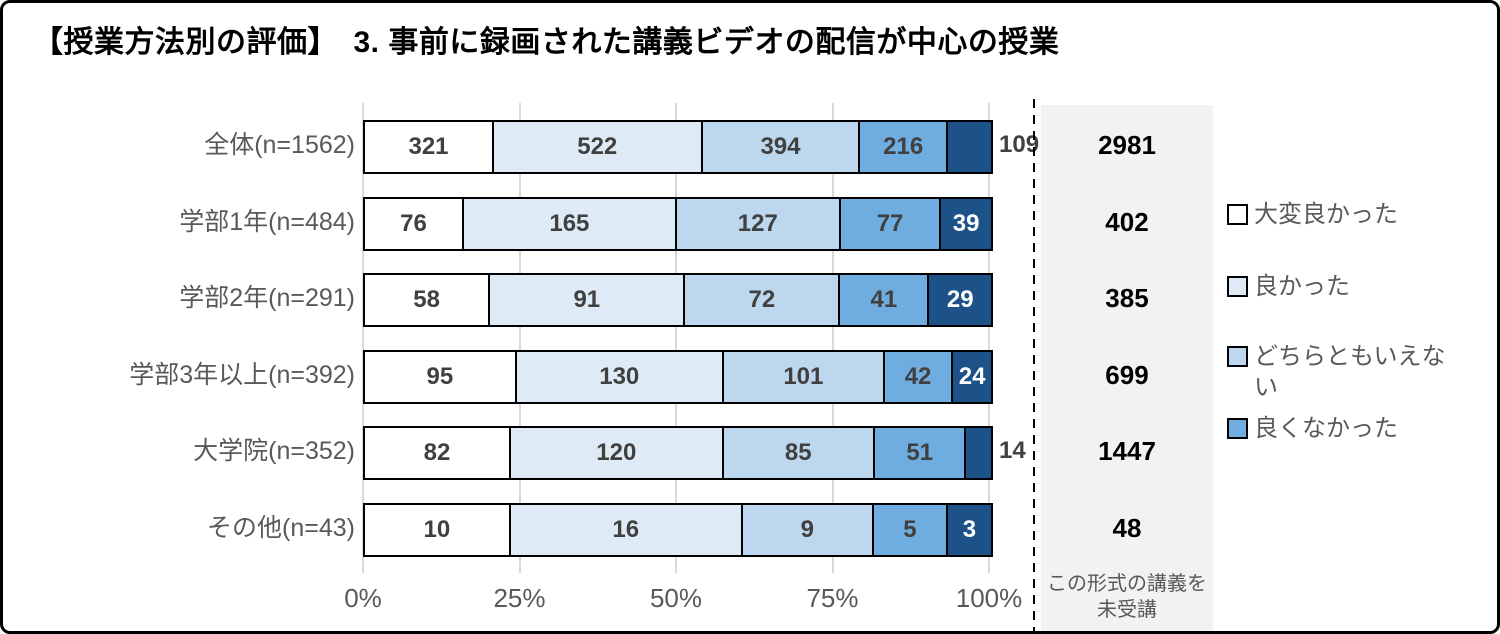  What do you see at coordinates (618, 377) in the screenshot?
I see `bar-segment-良かった: 130` at bounding box center [618, 377].